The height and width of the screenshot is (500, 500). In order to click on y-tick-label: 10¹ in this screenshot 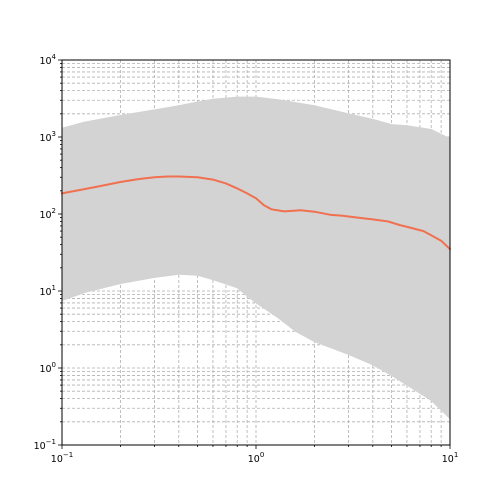, I will do `click(47, 291)`.